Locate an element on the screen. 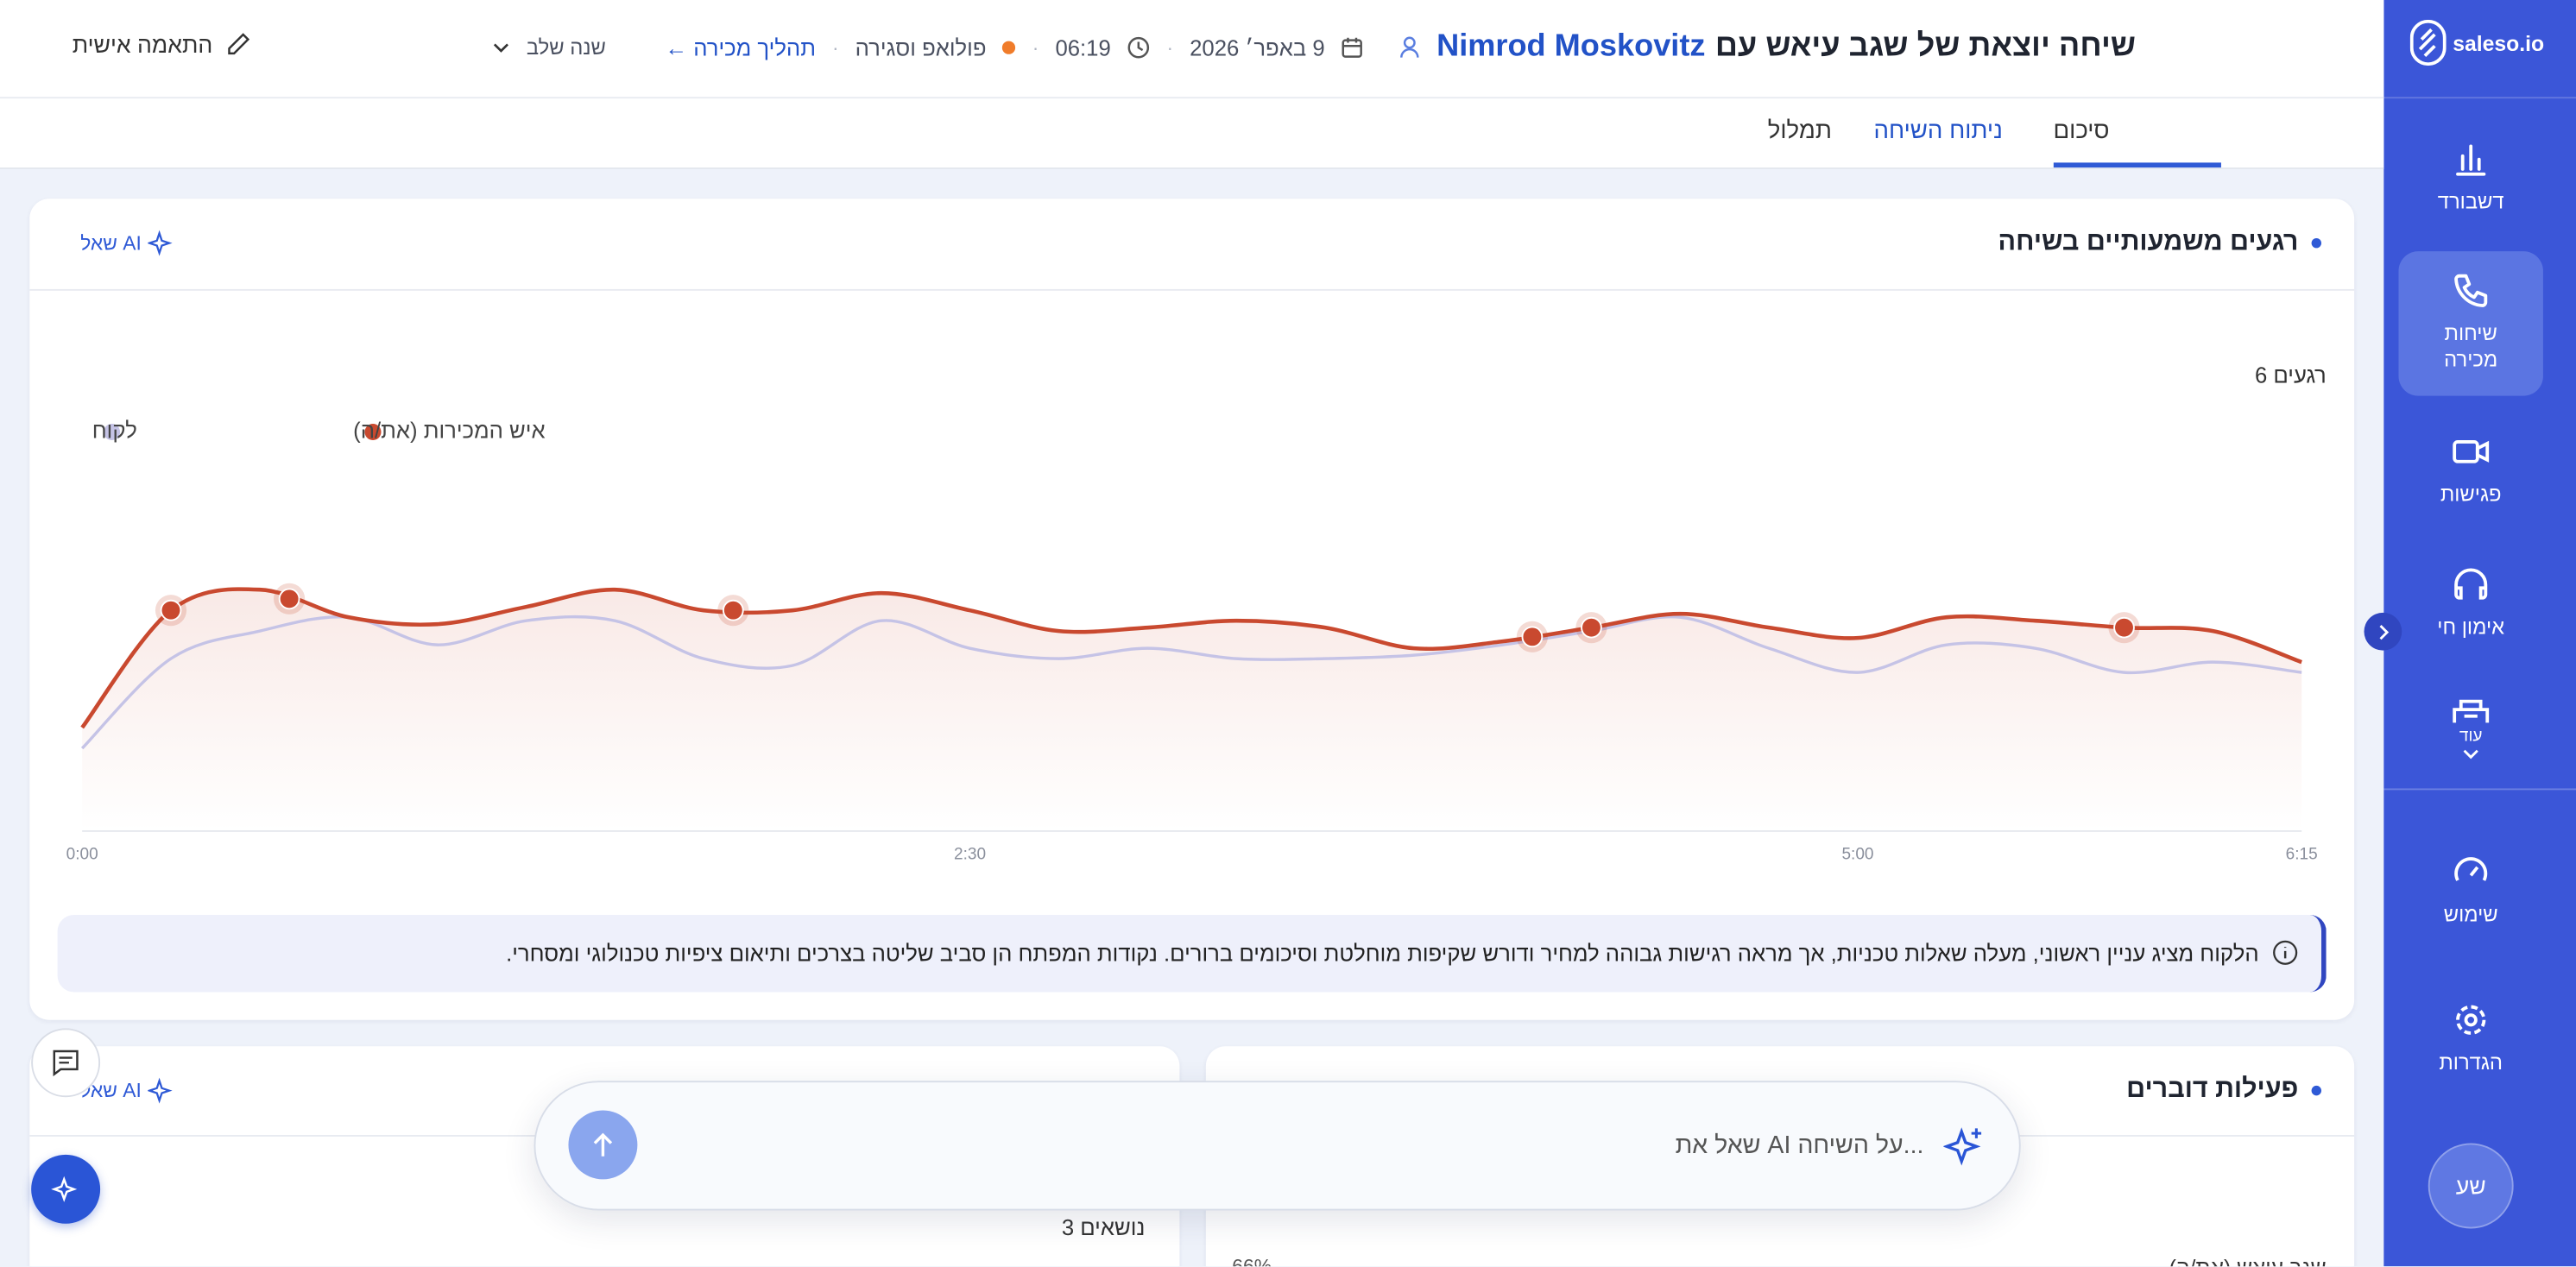 The width and height of the screenshot is (2576, 1267). nav-label: אימון חי is located at coordinates (2471, 627).